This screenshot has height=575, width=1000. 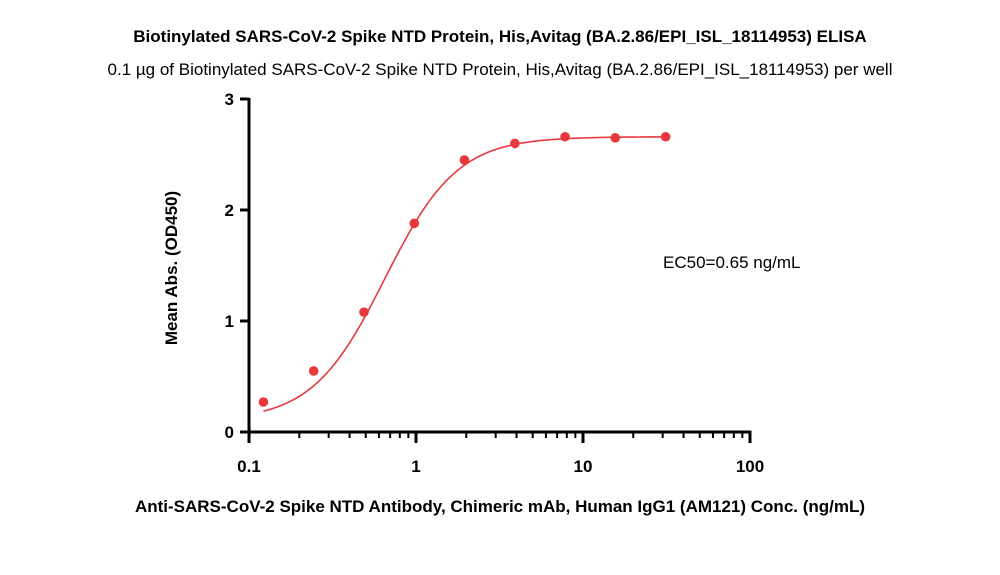 I want to click on y-tick-label: 3, so click(x=229, y=99).